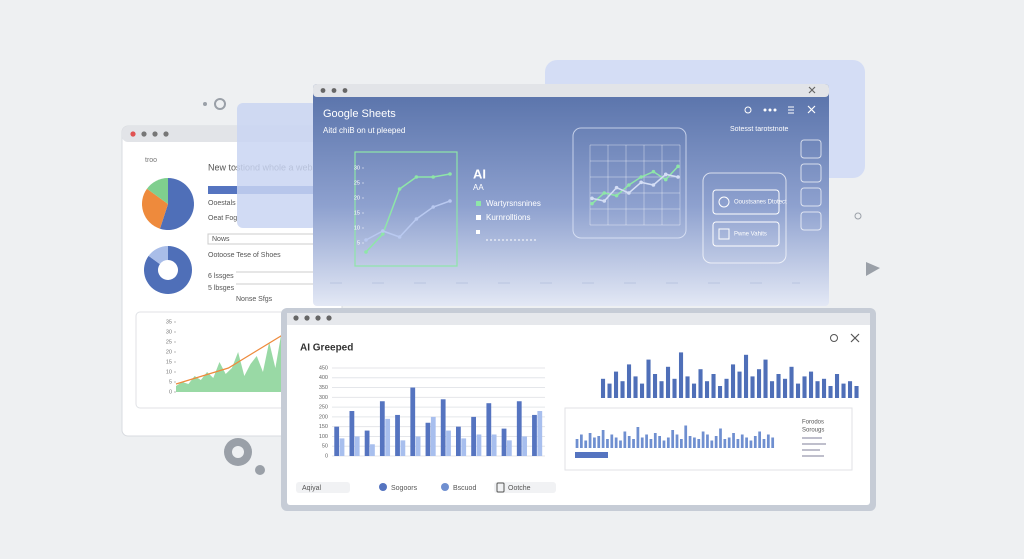 The height and width of the screenshot is (559, 1024). I want to click on subtitle: Aitd chiB on ut pleeped, so click(364, 130).